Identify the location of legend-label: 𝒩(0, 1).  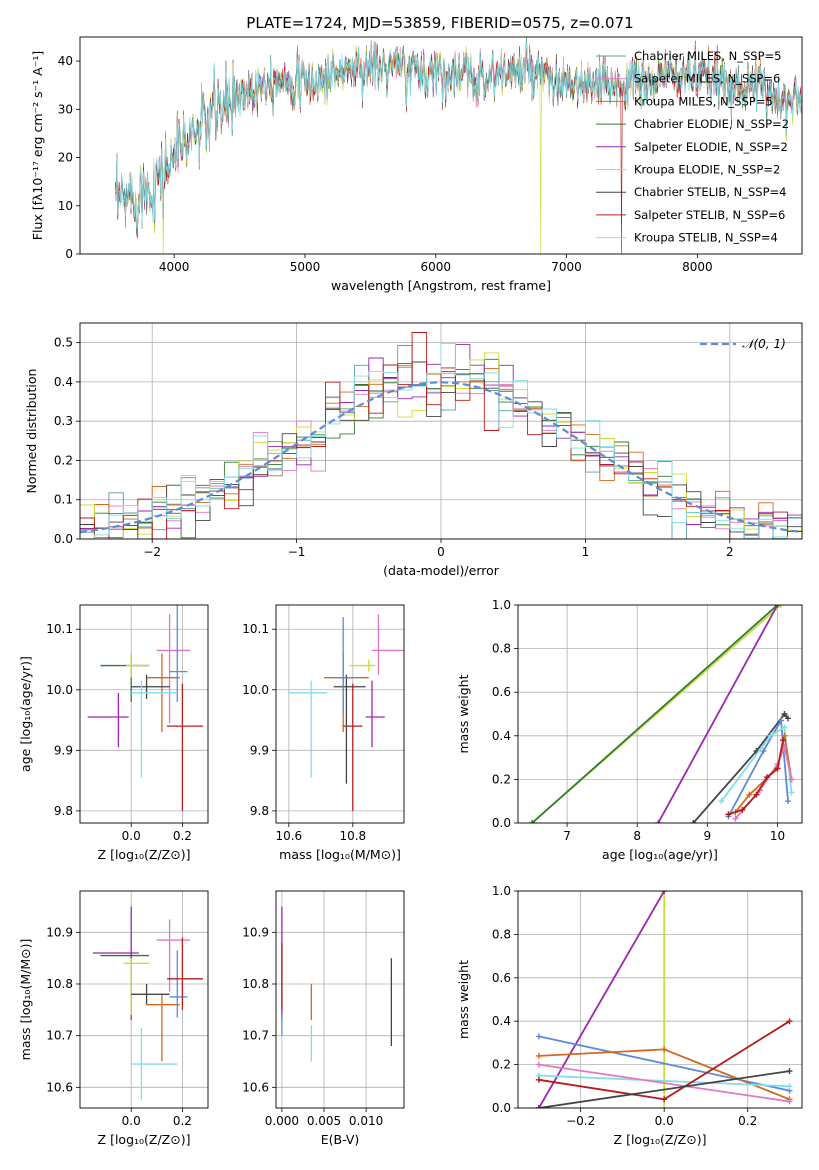
(764, 344).